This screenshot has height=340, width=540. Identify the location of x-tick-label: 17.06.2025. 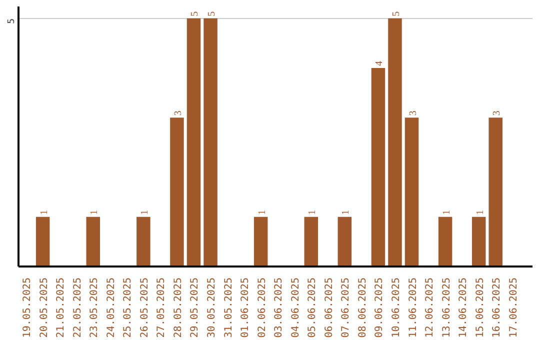
(514, 307).